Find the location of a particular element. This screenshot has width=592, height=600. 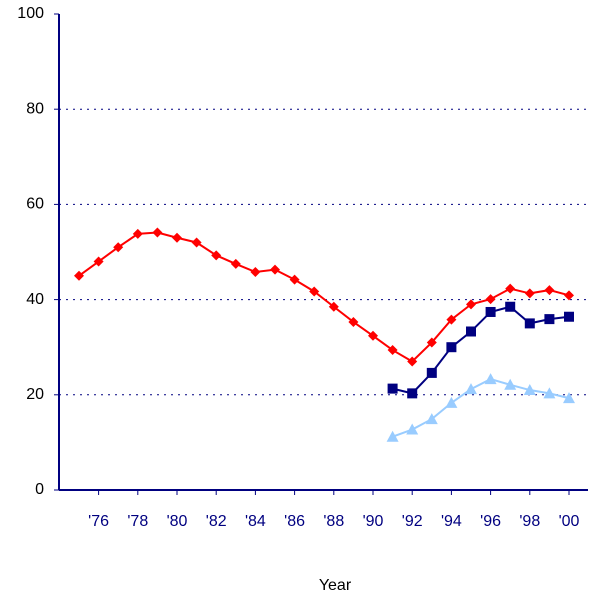

x-tick-label: '98 is located at coordinates (529, 521).